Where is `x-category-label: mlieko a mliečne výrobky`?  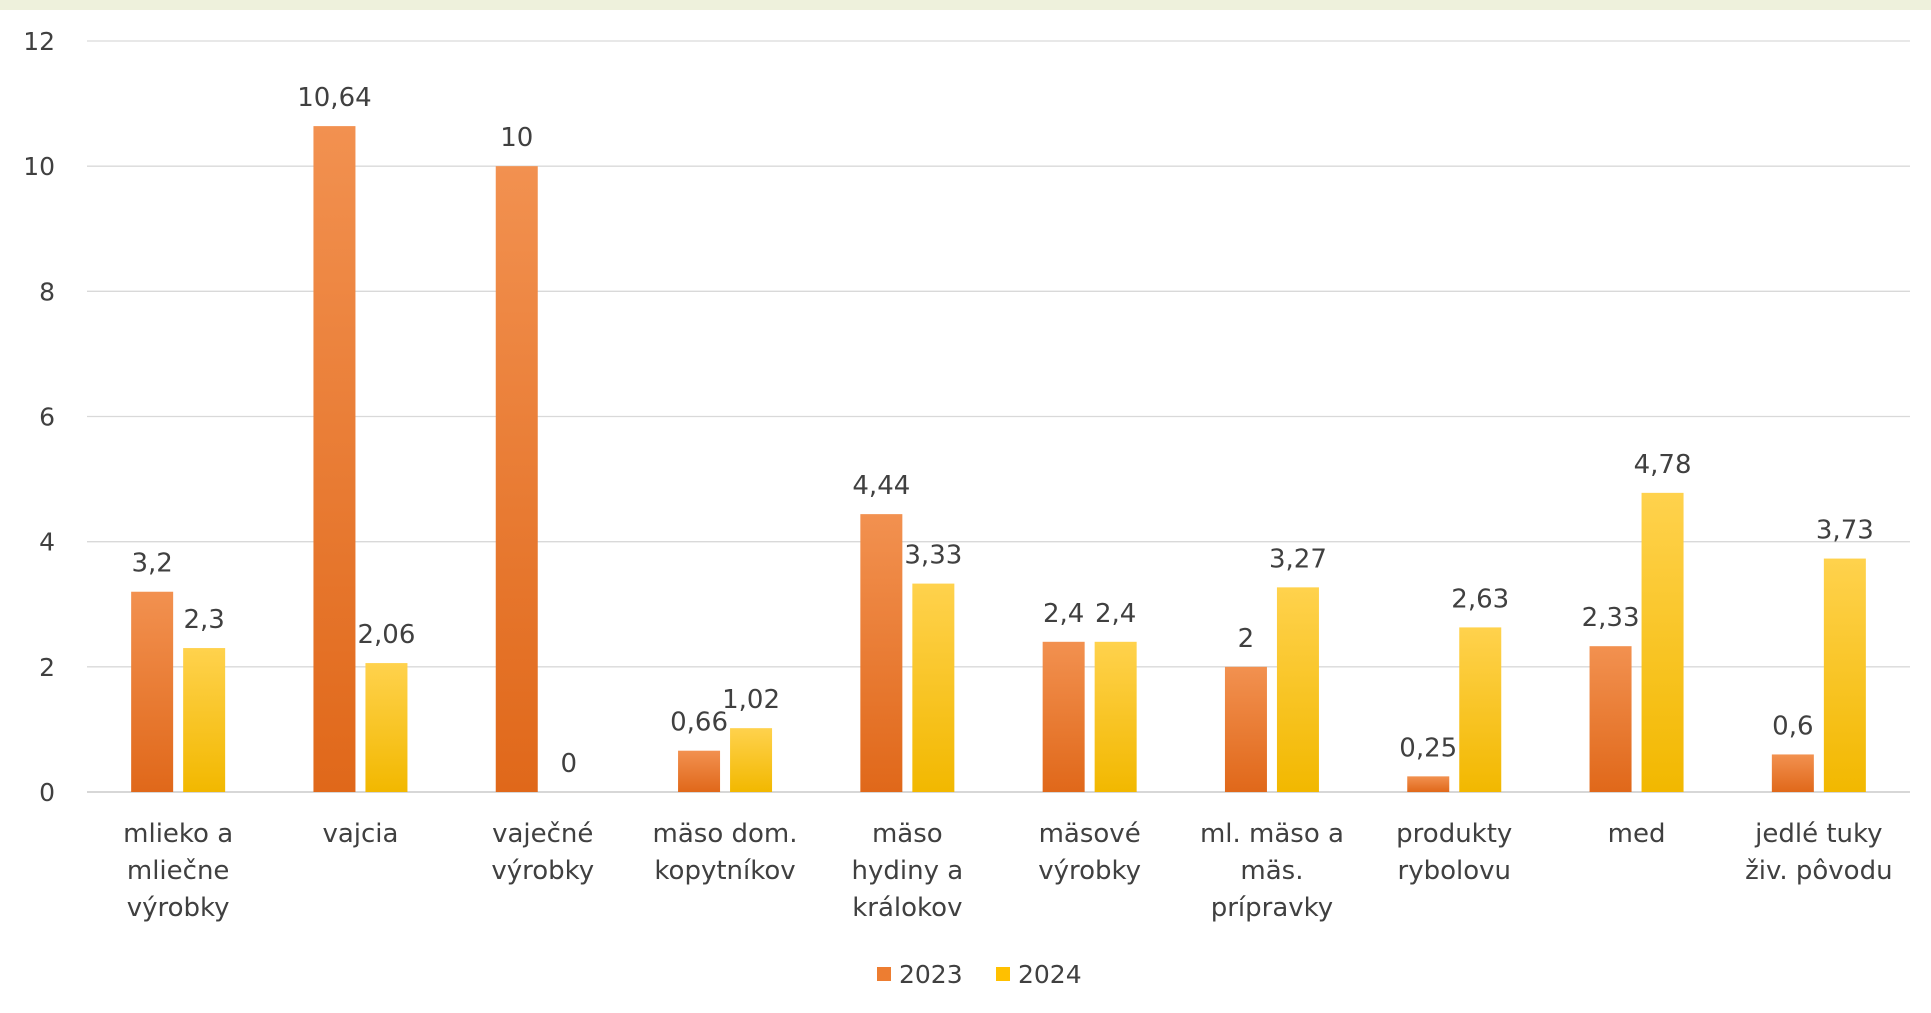 x-category-label: mlieko a mliečne výrobky is located at coordinates (178, 871).